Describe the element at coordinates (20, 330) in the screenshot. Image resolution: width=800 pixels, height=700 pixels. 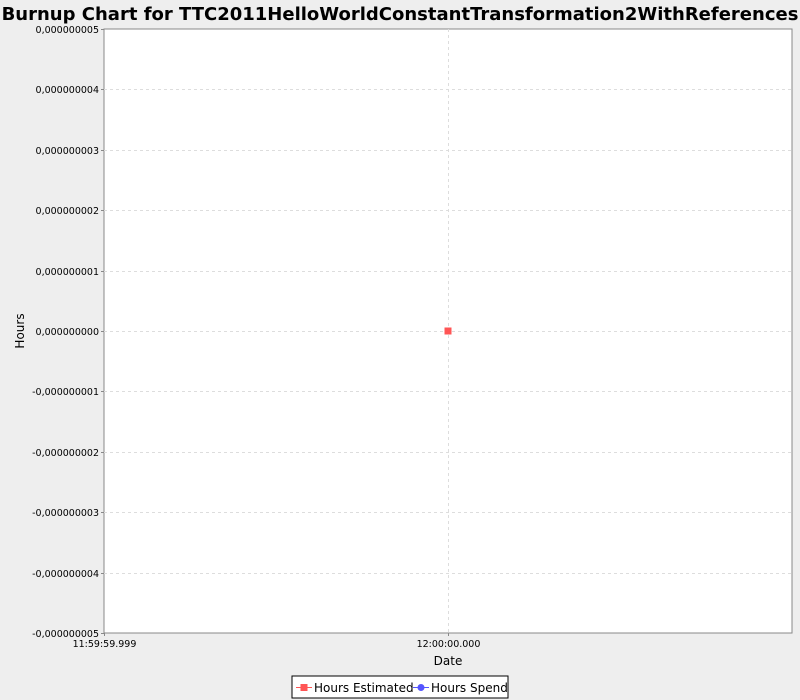
I see `y-axis-label: Hours` at that location.